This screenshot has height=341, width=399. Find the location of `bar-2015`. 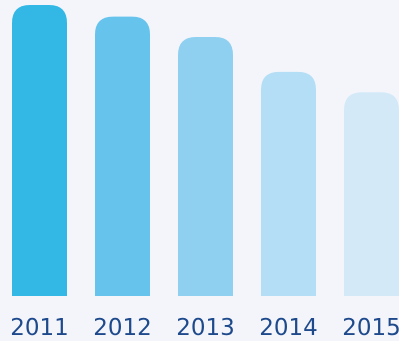

bar-2015 is located at coordinates (371, 194).